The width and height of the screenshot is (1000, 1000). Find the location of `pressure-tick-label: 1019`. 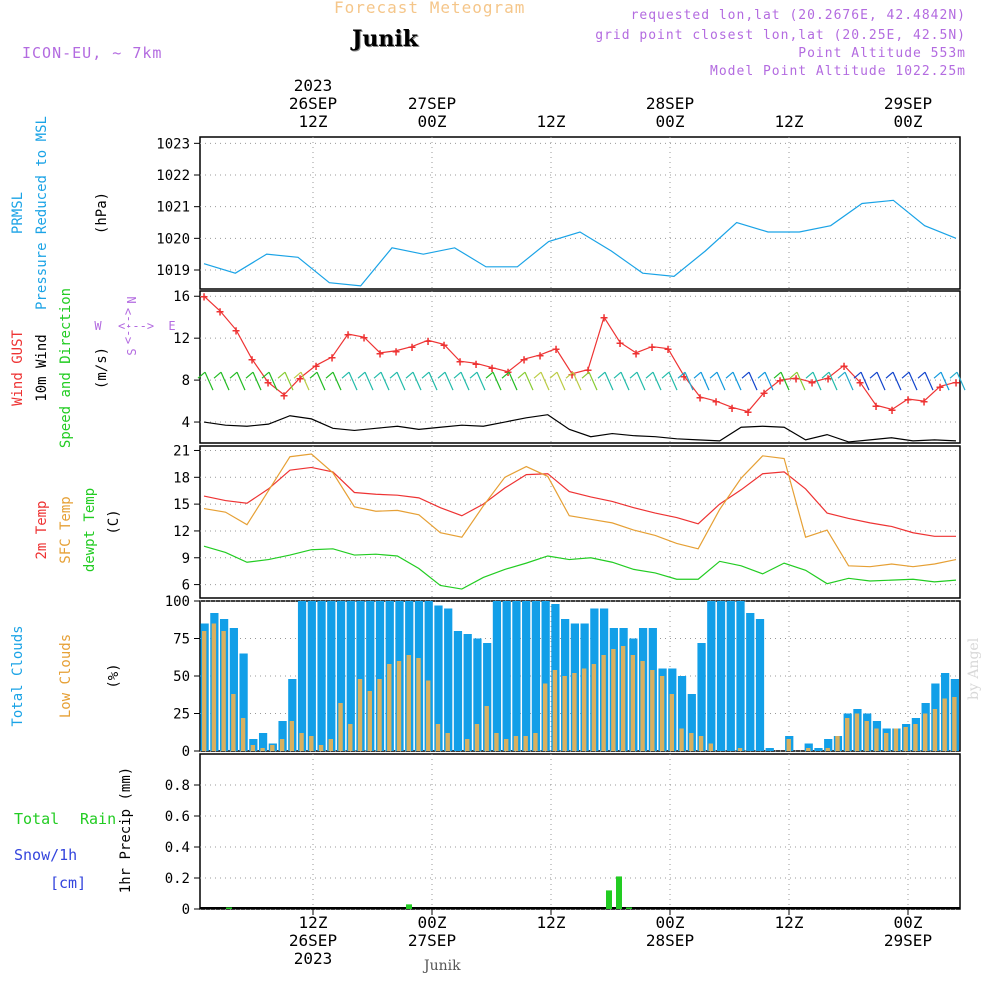

pressure-tick-label: 1019 is located at coordinates (173, 271).